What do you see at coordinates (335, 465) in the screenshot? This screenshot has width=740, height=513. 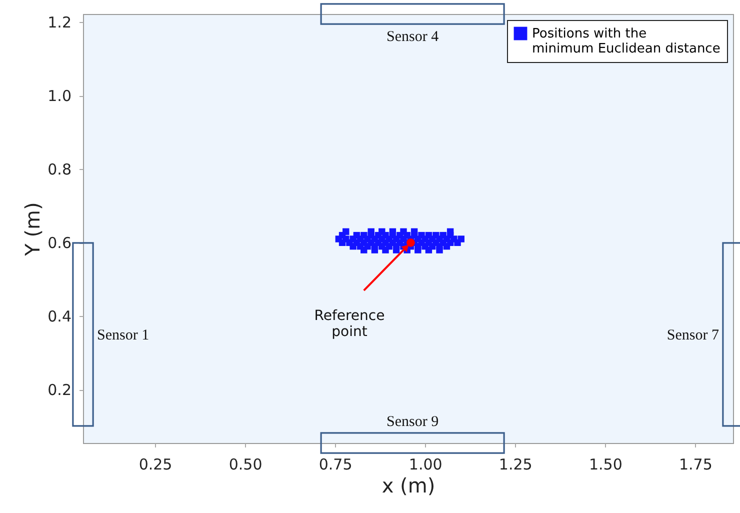 I see `x-tick-label: 0.75` at bounding box center [335, 465].